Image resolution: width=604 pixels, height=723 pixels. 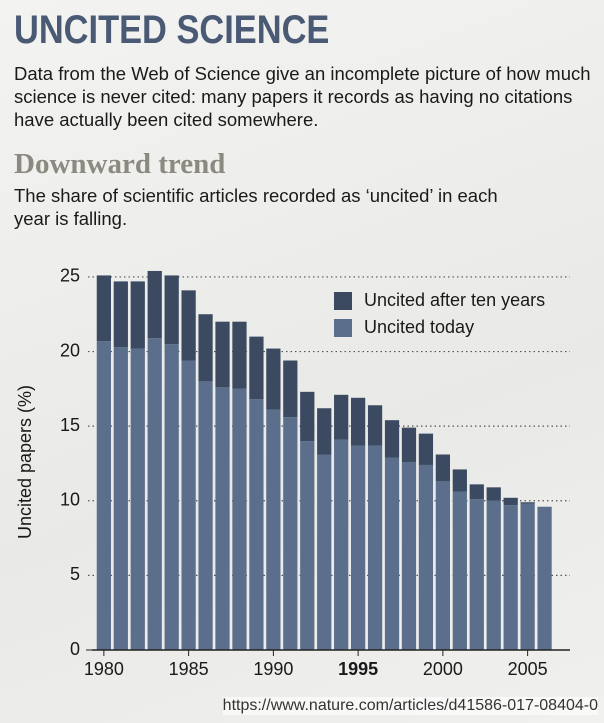 I want to click on x-tick-label: 2005, so click(x=528, y=669).